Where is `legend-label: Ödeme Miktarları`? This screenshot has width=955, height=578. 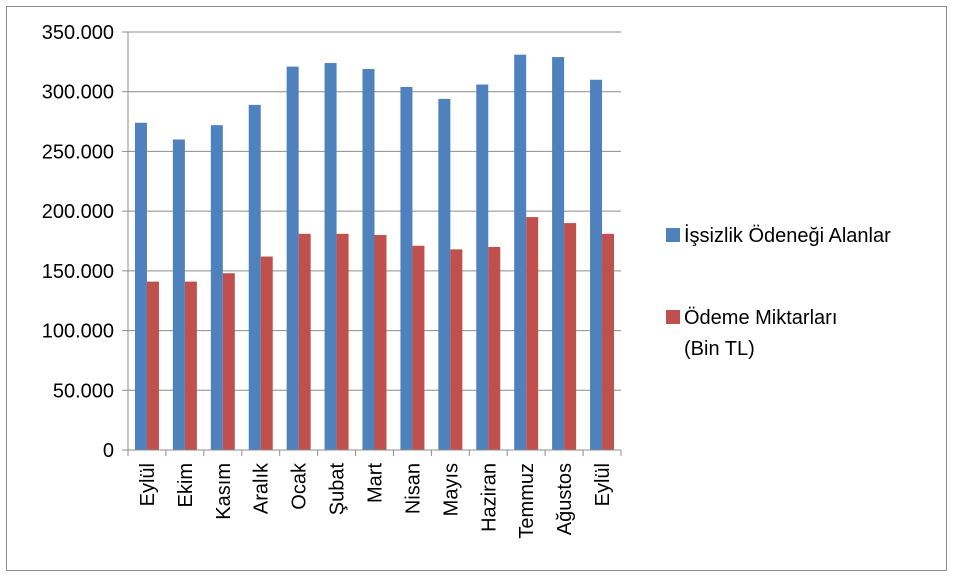 legend-label: Ödeme Miktarları is located at coordinates (760, 318).